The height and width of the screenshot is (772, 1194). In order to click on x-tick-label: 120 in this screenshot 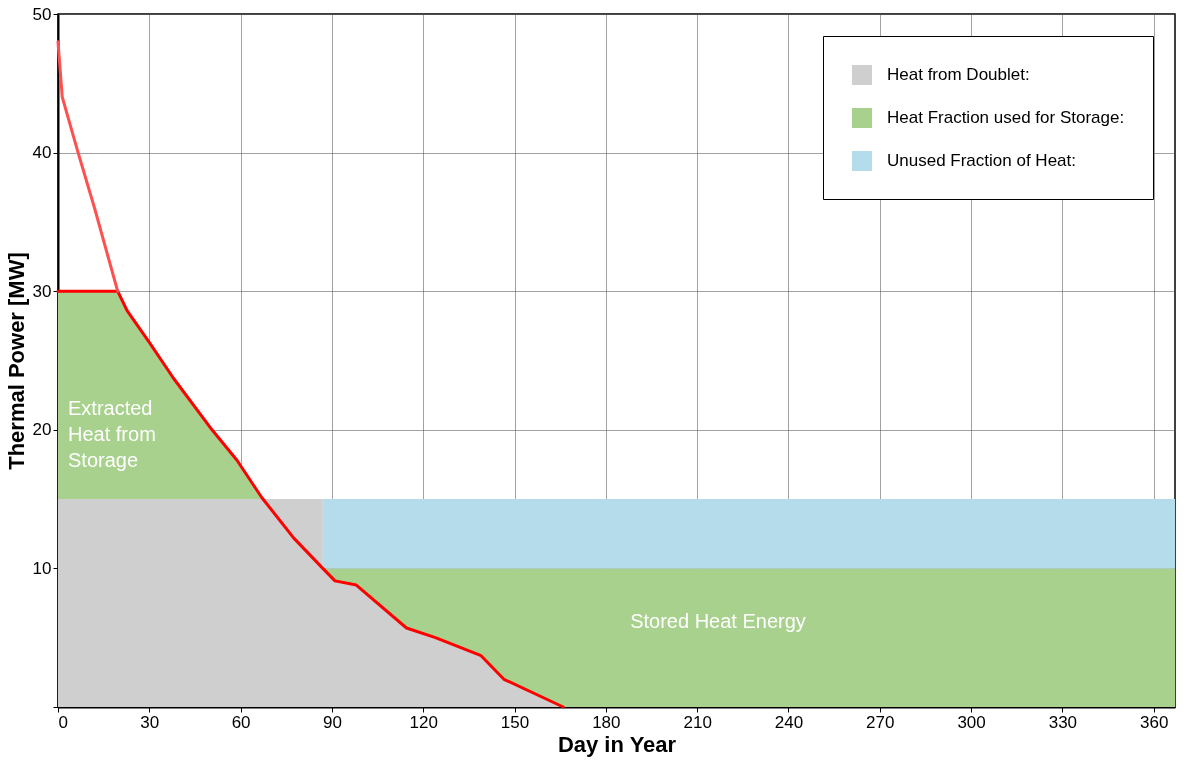, I will do `click(423, 722)`.